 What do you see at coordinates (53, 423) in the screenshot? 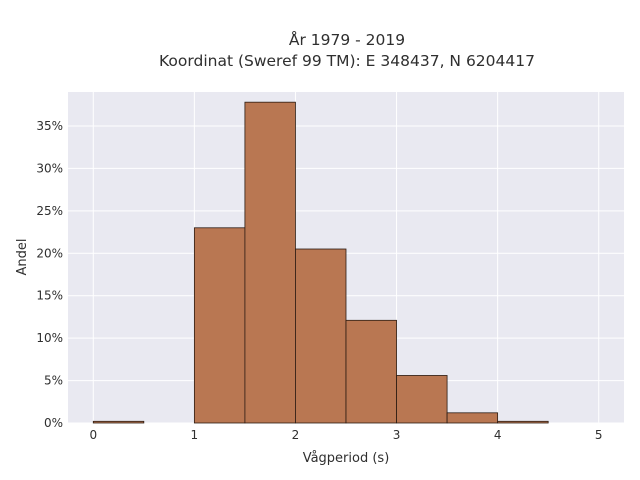
I see `y-tick-label: 0%` at bounding box center [53, 423].